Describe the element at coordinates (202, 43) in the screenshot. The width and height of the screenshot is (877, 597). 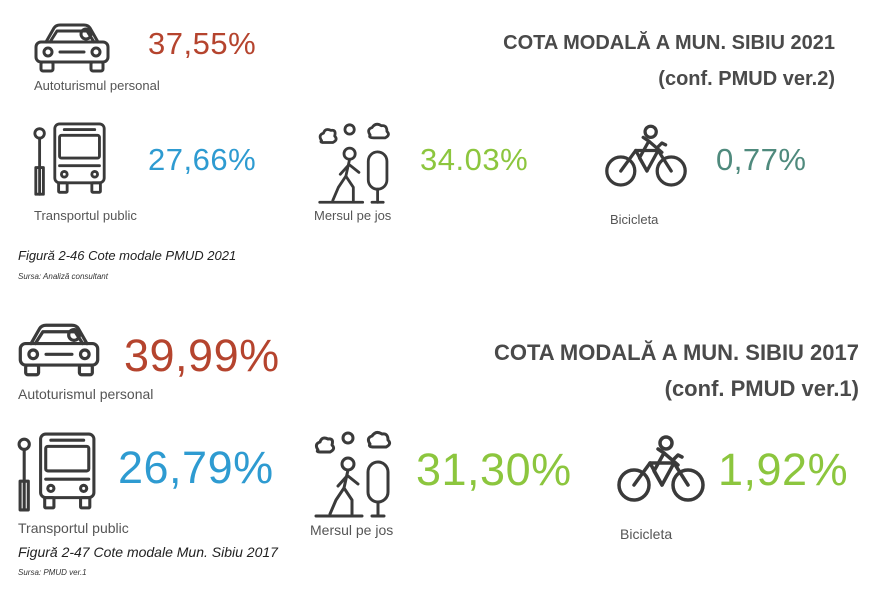
I see `car-share-value: 37,55%` at that location.